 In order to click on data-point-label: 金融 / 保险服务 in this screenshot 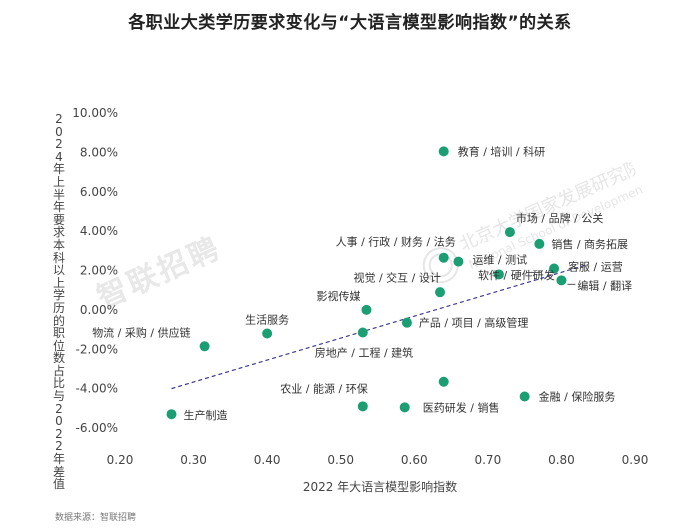, I will do `click(577, 397)`.